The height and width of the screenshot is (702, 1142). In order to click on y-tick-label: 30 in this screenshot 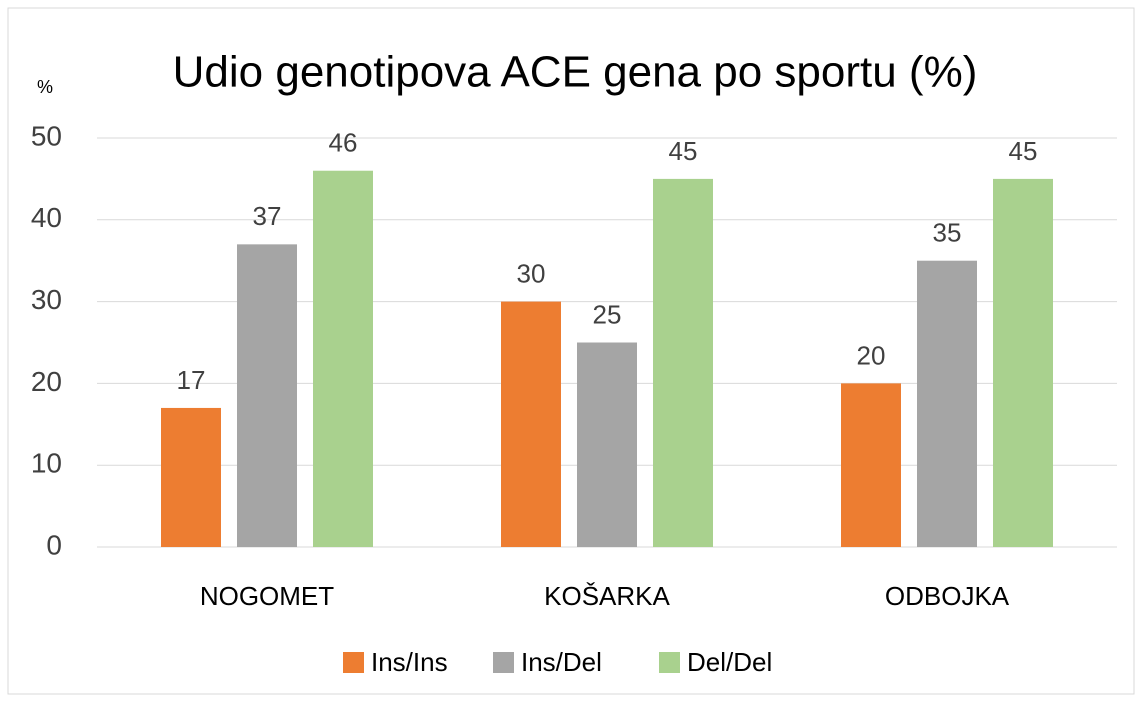, I will do `click(46, 299)`.